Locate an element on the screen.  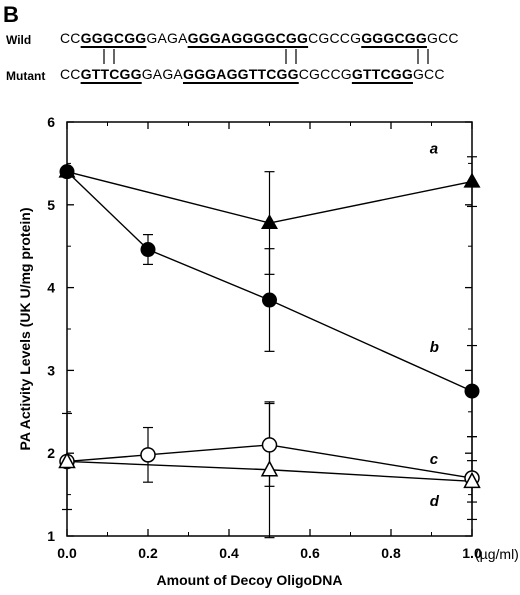
wild-sequence: CCGGGCGGGAGAGGGAGGGGCGGCGCCGGGGCGGGCC is located at coordinates (259, 38).